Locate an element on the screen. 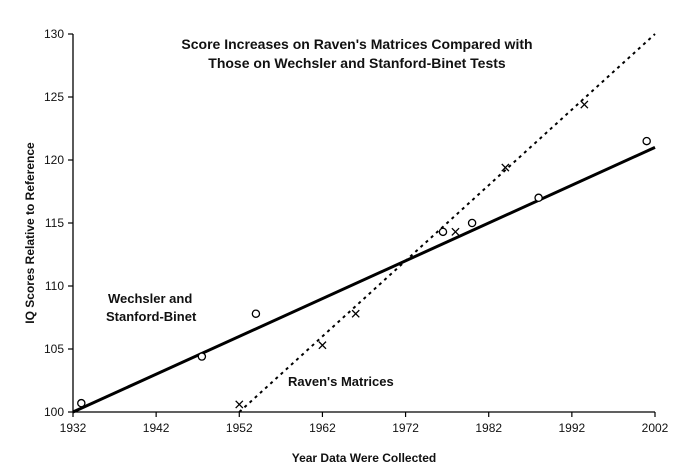 Image resolution: width=690 pixels, height=471 pixels. series-label-ravens: Raven's Matrices is located at coordinates (341, 381).